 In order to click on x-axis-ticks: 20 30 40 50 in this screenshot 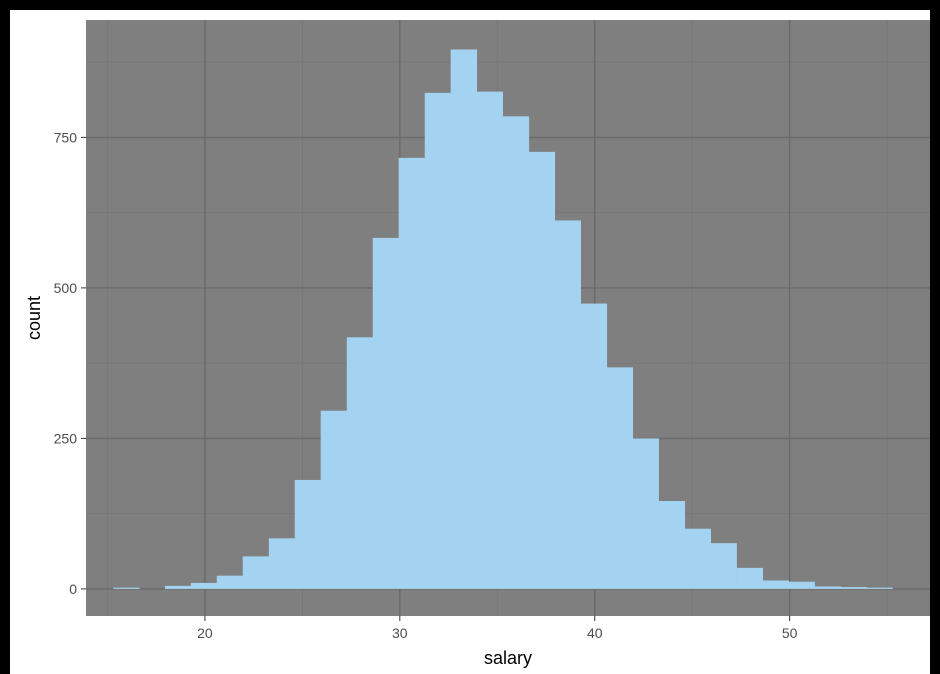, I will do `click(497, 628)`.